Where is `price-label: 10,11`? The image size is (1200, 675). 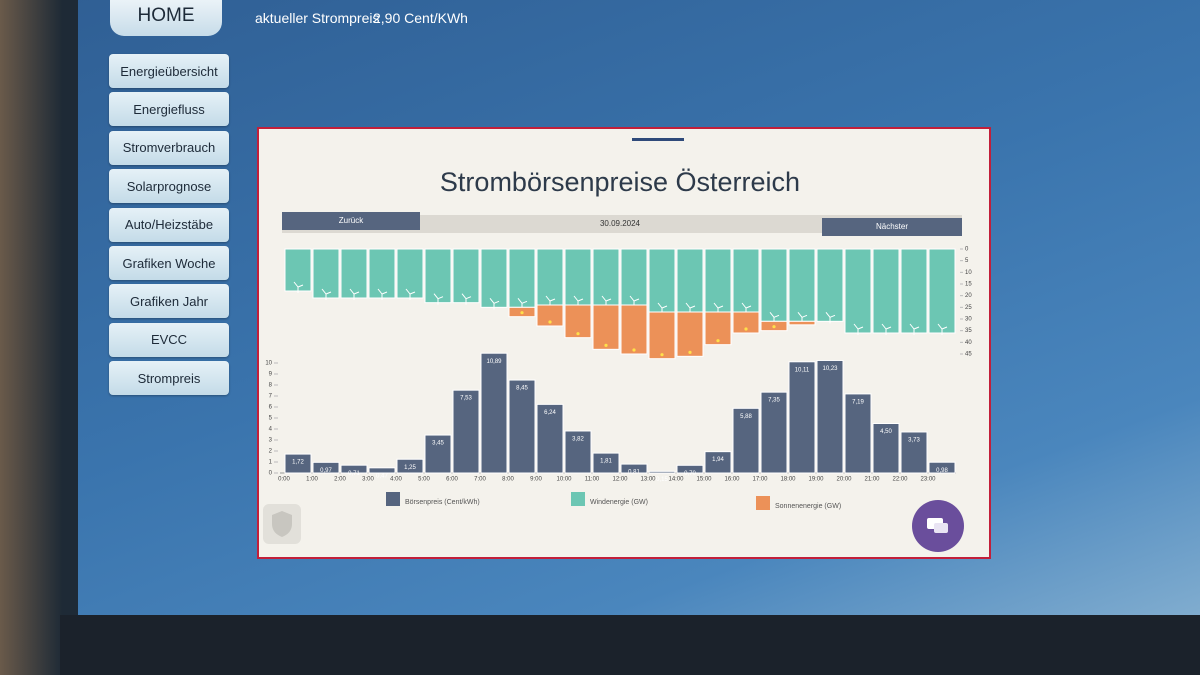
price-label: 10,11 is located at coordinates (802, 370).